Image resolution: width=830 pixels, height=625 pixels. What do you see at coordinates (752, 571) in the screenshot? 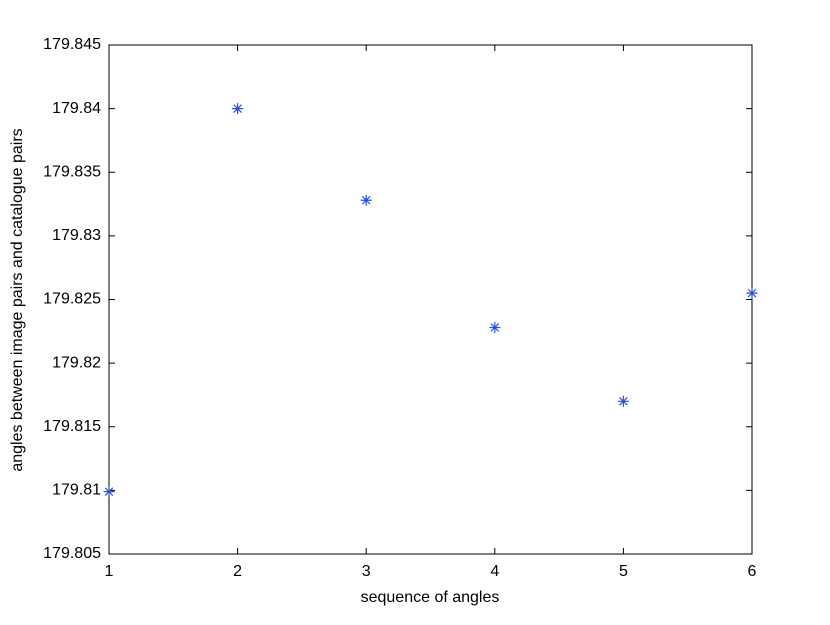
I see `x-tick-label: 6` at bounding box center [752, 571].